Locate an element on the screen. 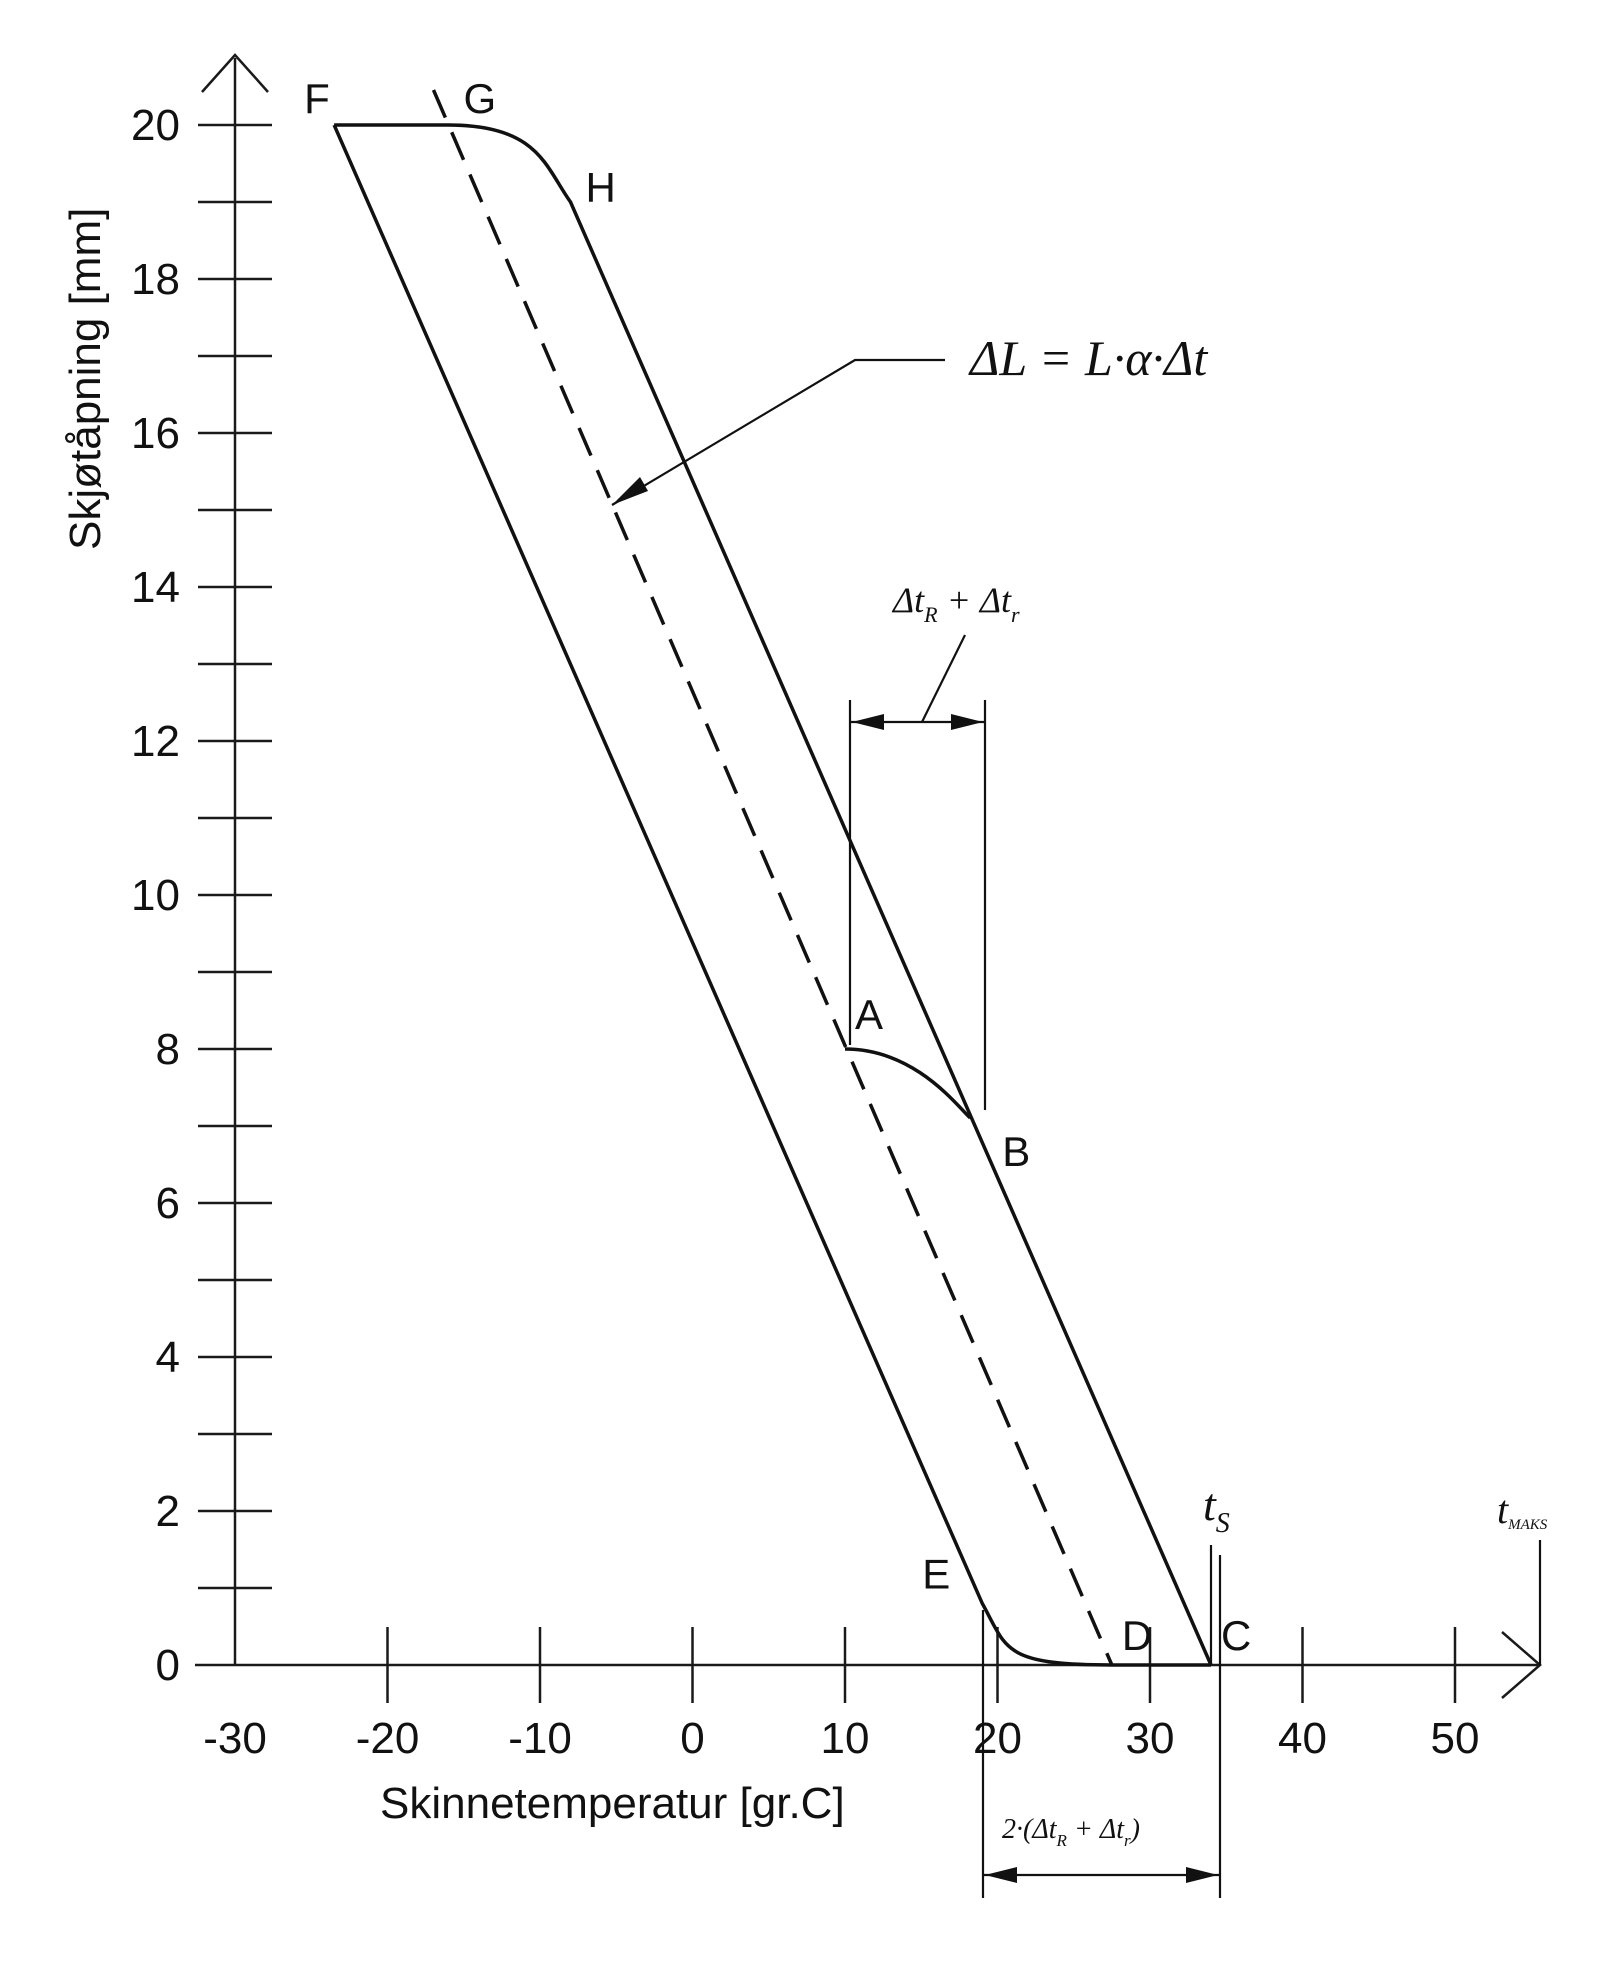 This screenshot has height=1973, width=1600. y-ticks: 0 2 4 6 8 10 12 14 16 18 20 is located at coordinates (201, 895).